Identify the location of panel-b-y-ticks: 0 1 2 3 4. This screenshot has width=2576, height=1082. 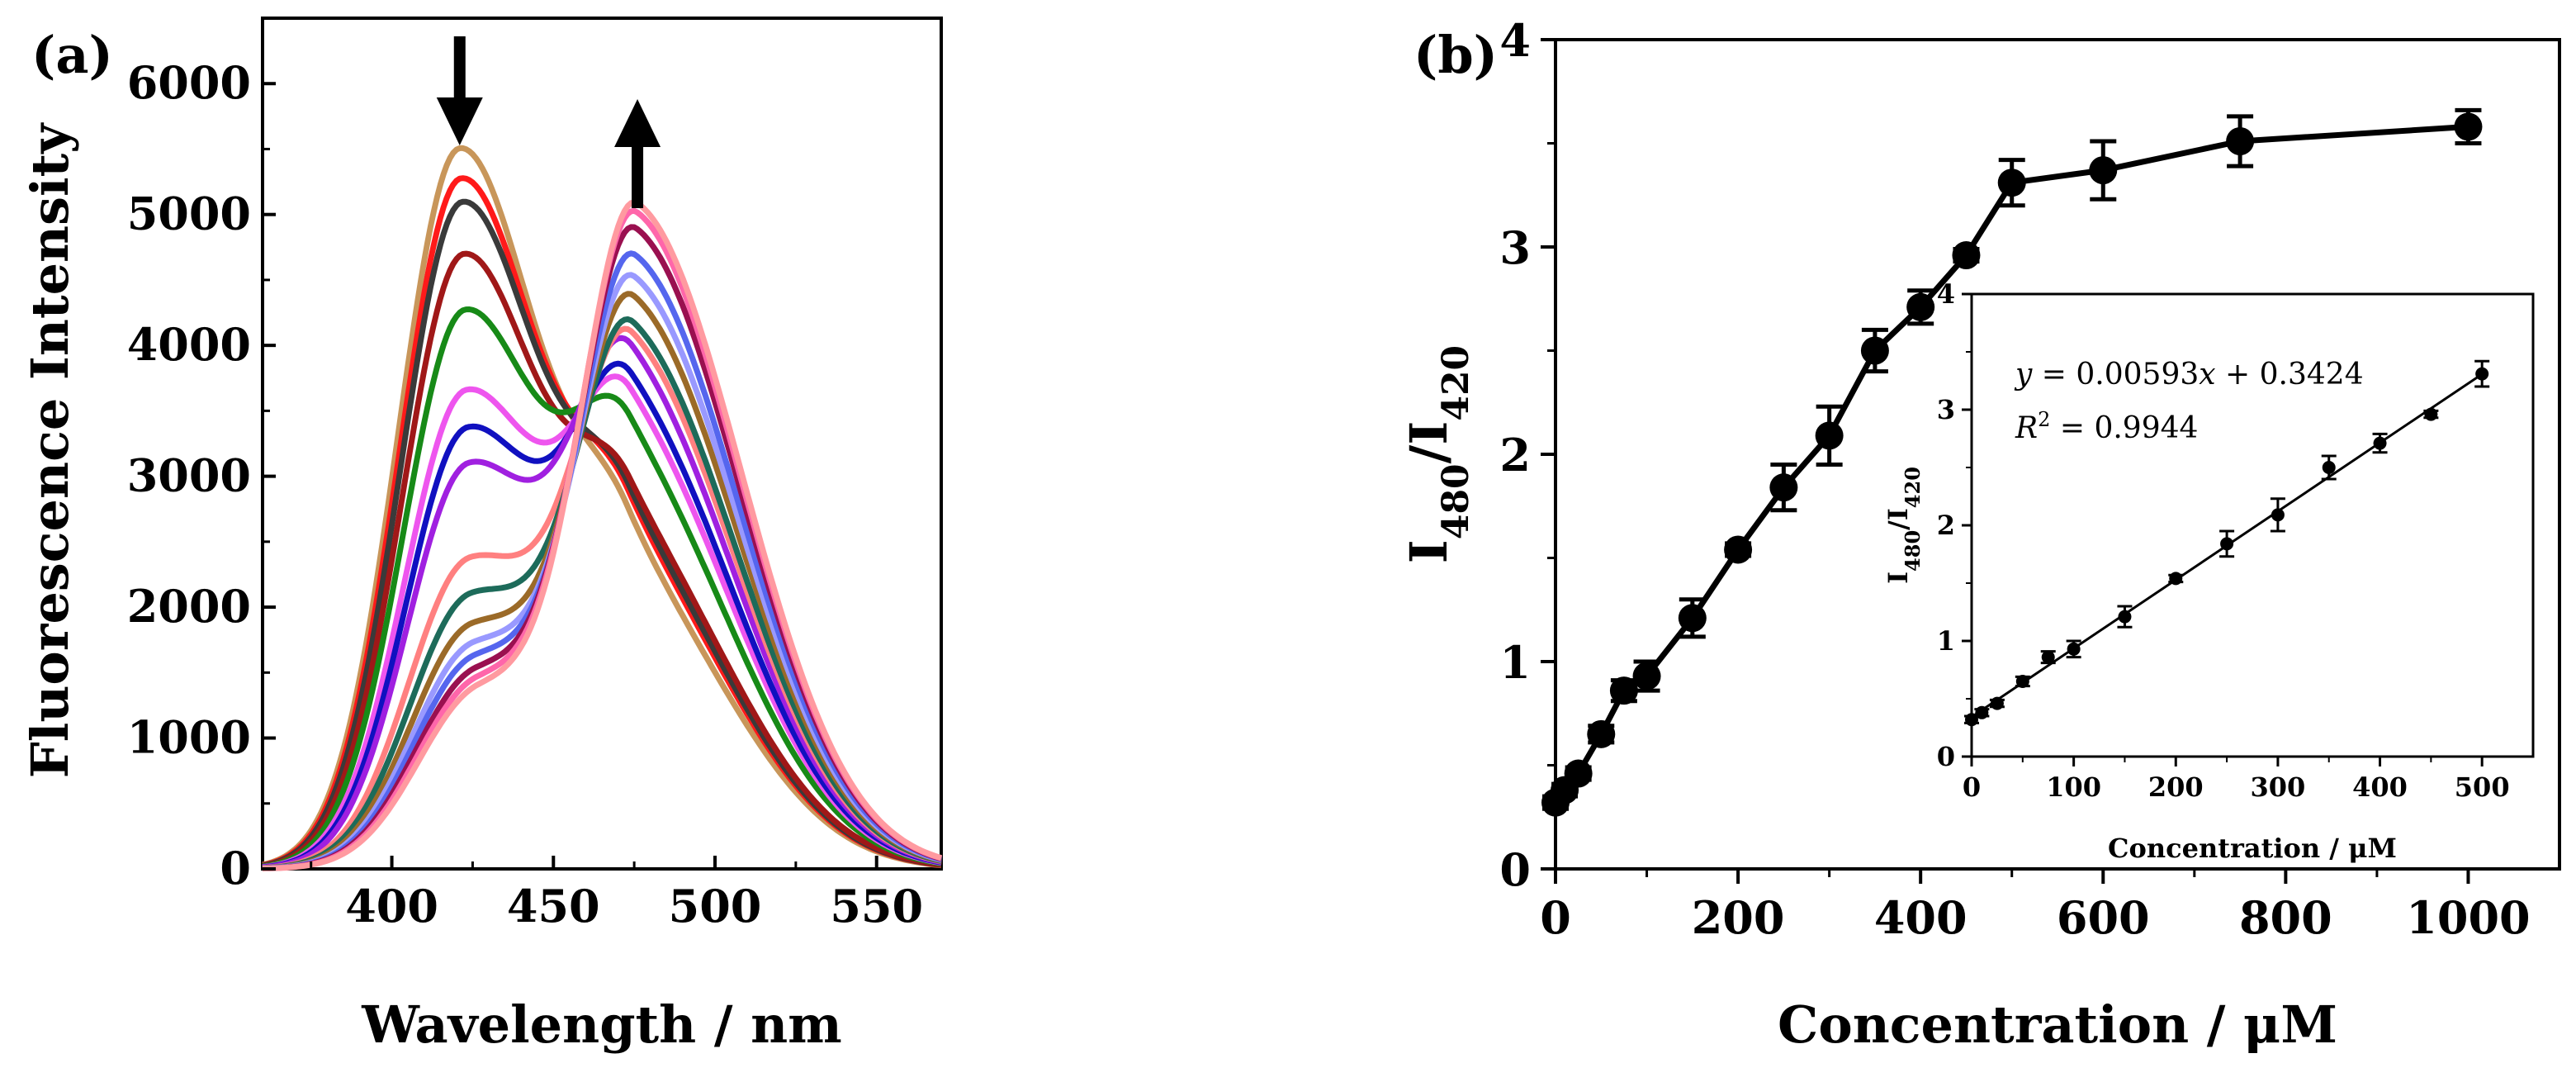
(1527, 455).